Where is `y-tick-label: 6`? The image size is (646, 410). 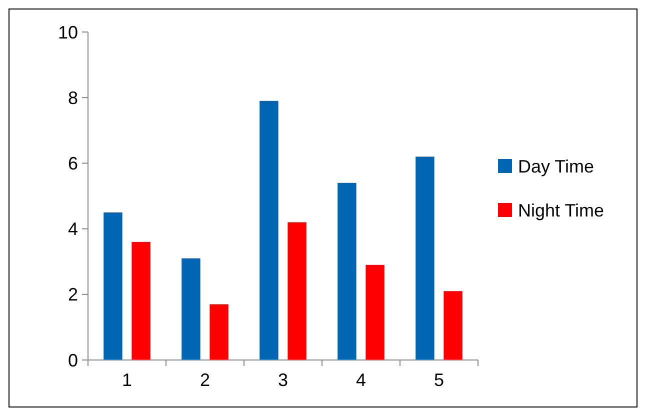
y-tick-label: 6 is located at coordinates (73, 164).